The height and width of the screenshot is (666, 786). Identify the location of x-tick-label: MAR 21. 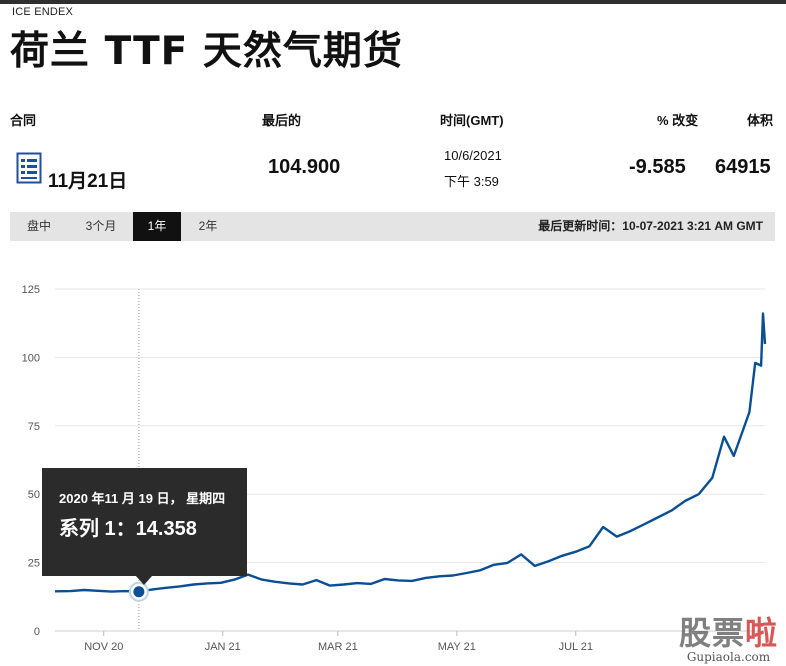
(338, 647).